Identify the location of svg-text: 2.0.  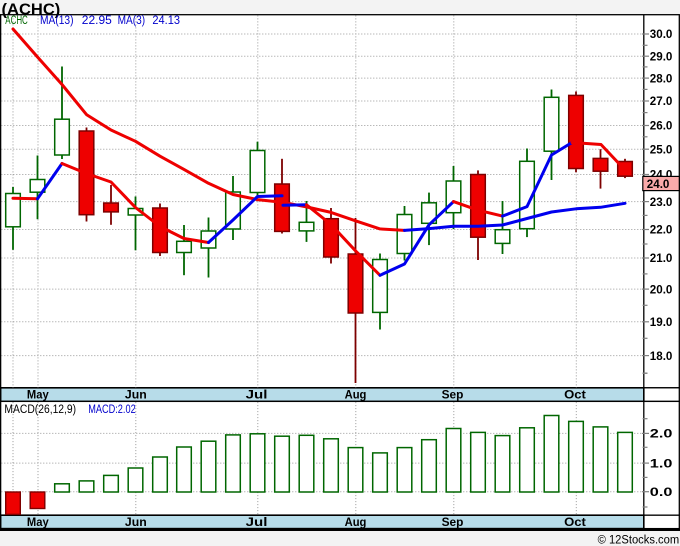
(661, 435).